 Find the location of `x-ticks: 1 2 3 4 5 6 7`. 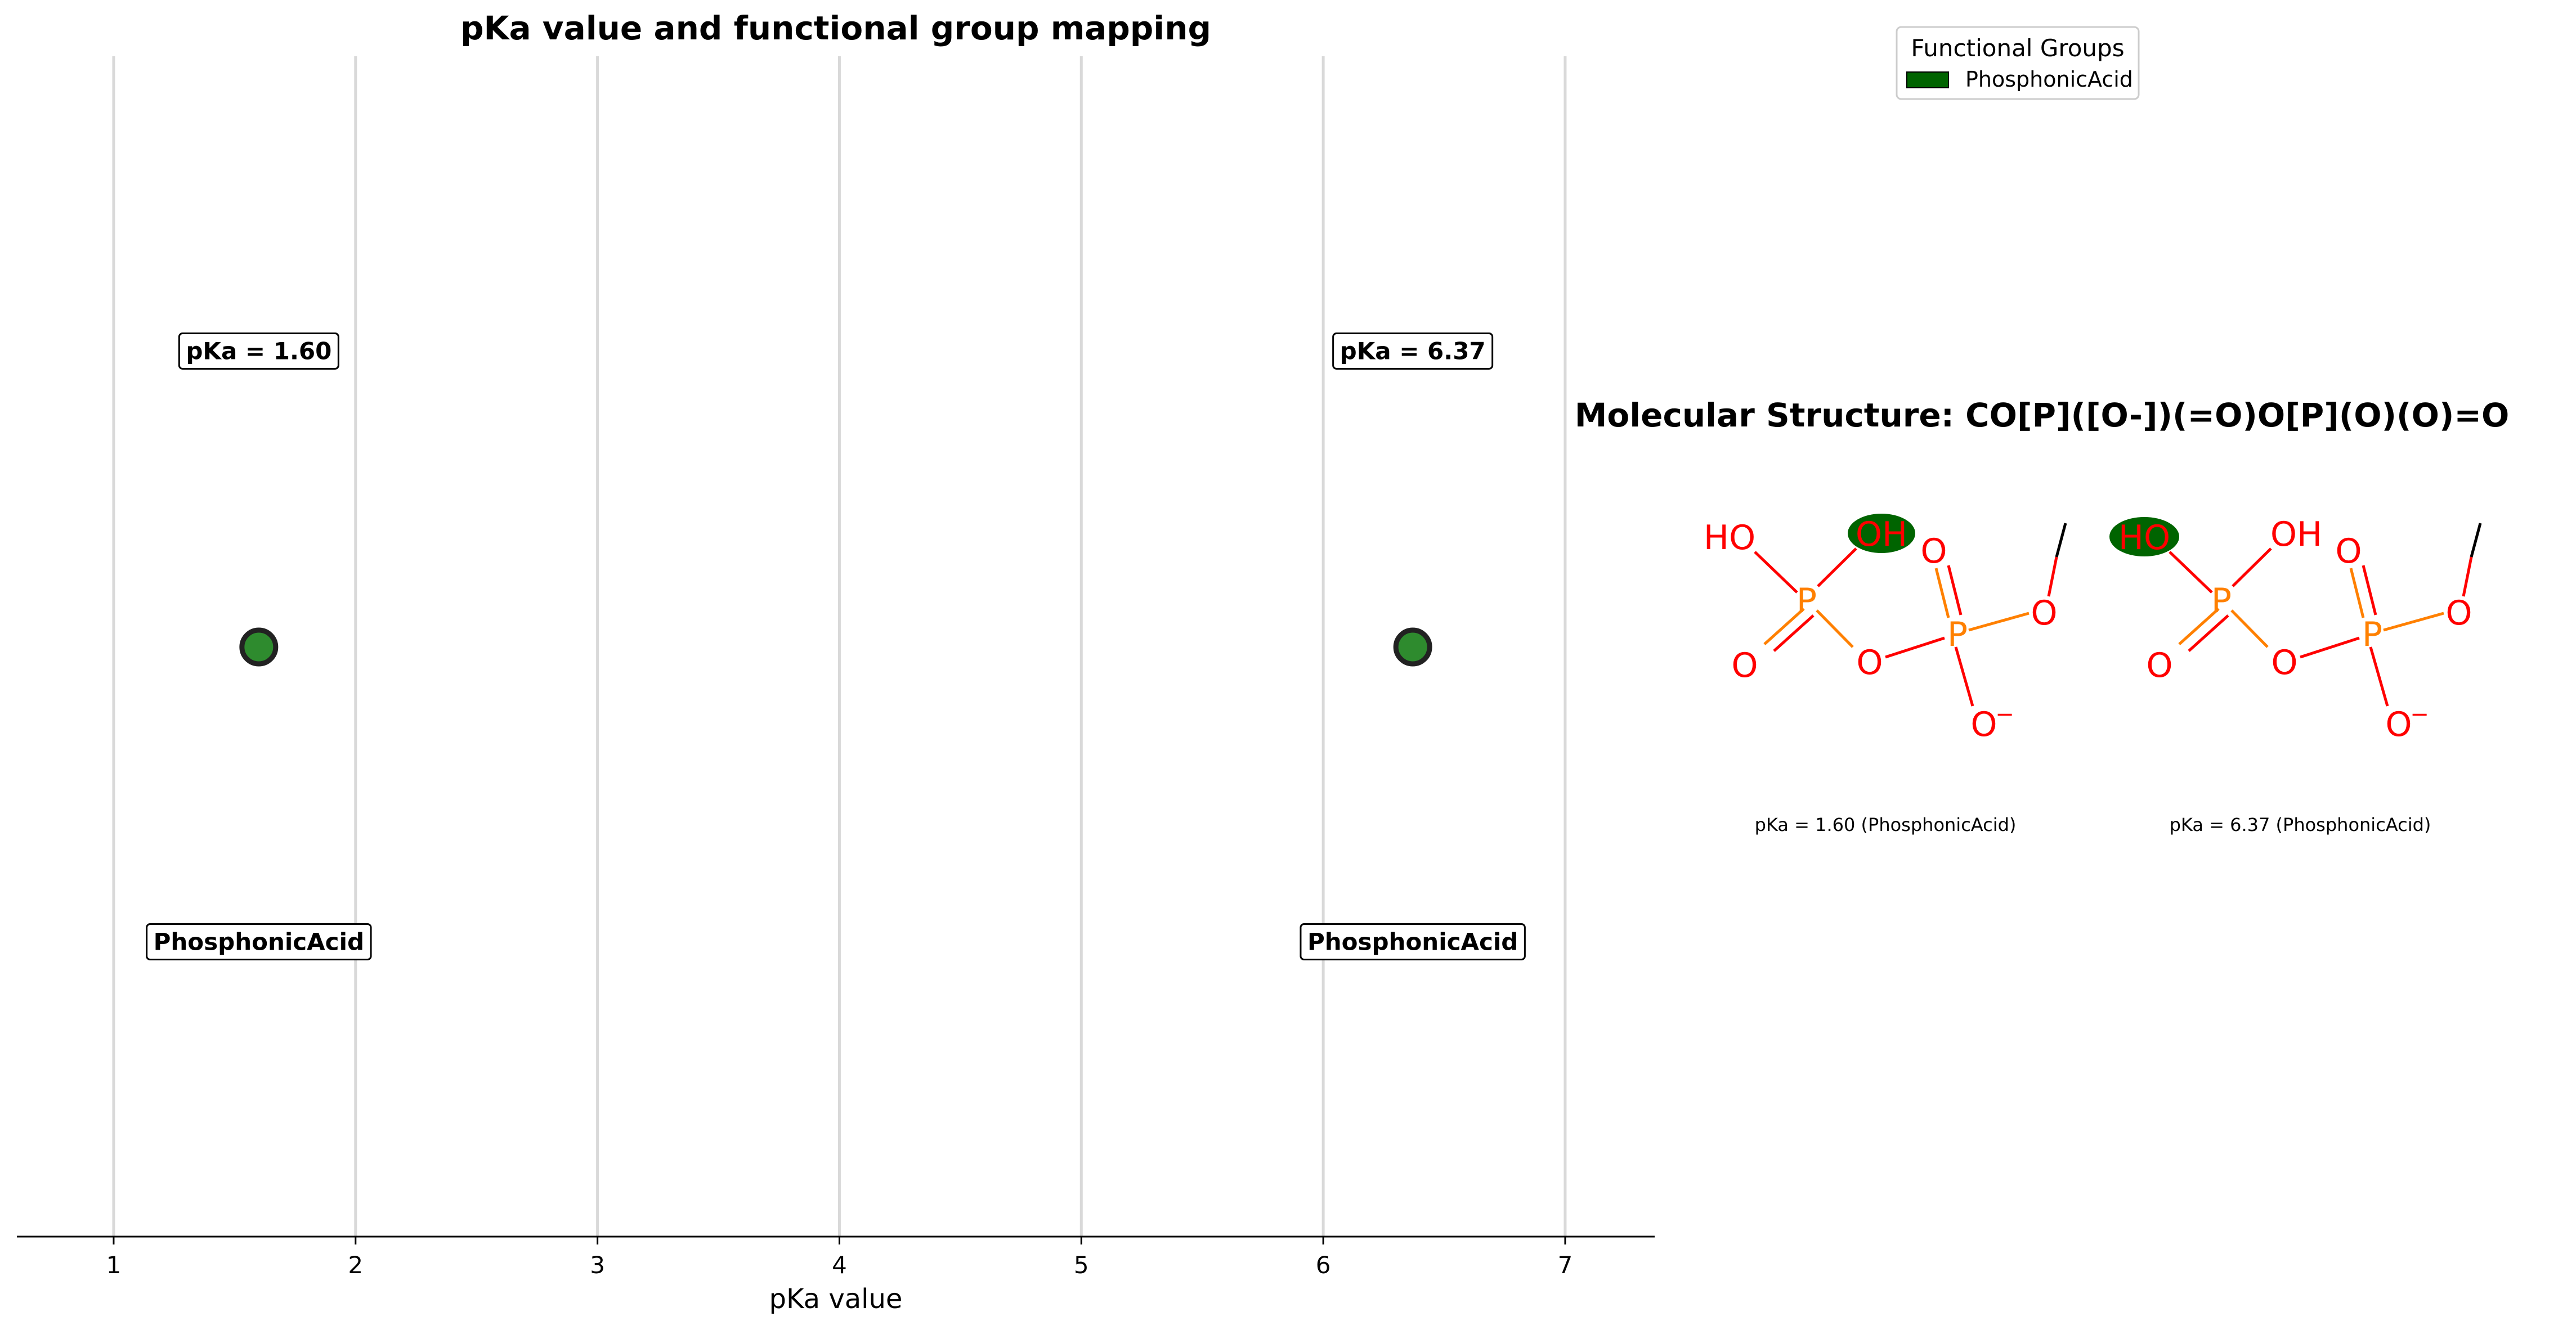

x-ticks: 1 2 3 4 5 6 7 is located at coordinates (839, 1258).